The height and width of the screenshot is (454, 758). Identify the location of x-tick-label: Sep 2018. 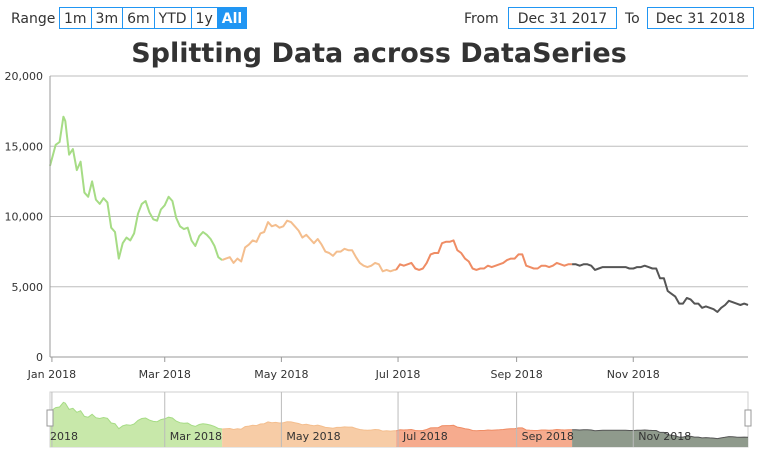
(516, 374).